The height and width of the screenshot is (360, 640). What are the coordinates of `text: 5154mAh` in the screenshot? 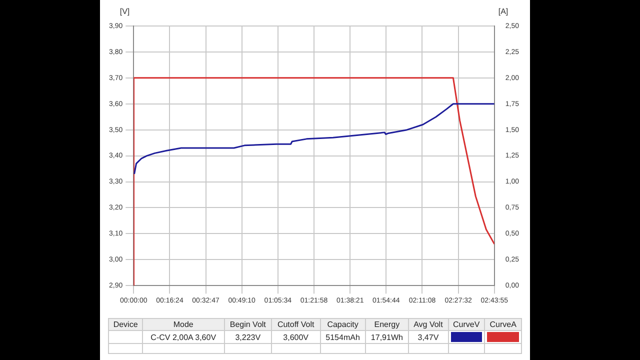 It's located at (343, 337).